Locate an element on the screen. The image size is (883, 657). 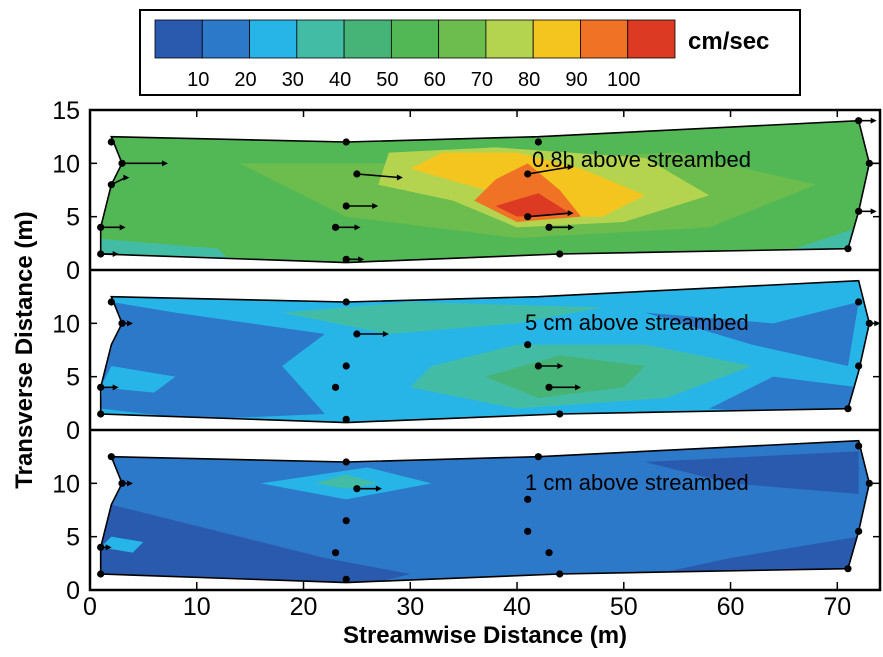
colorbar-ticks: 10 20 30 40 50 60 70 80 90 100 is located at coordinates (413, 80).